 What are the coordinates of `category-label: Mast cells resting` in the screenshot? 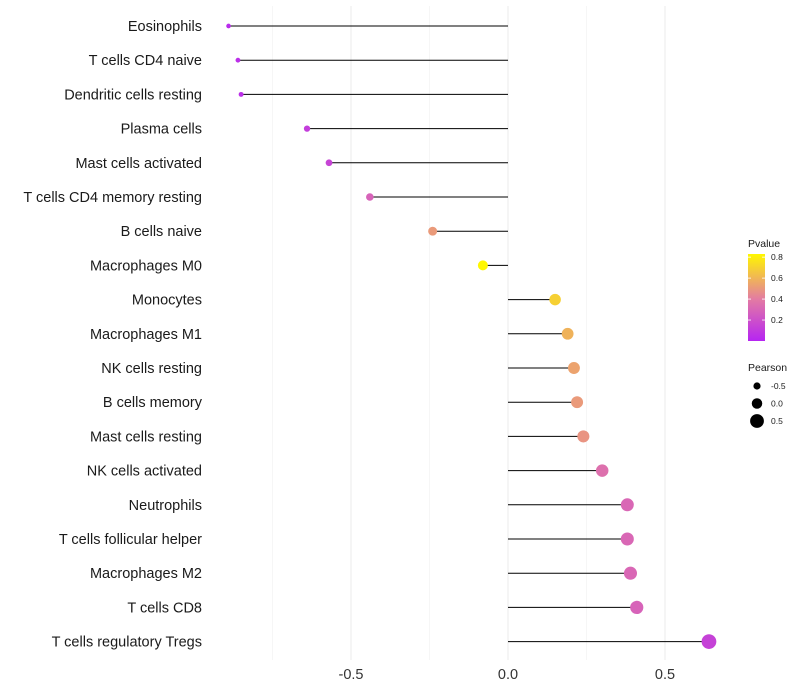 It's located at (146, 437).